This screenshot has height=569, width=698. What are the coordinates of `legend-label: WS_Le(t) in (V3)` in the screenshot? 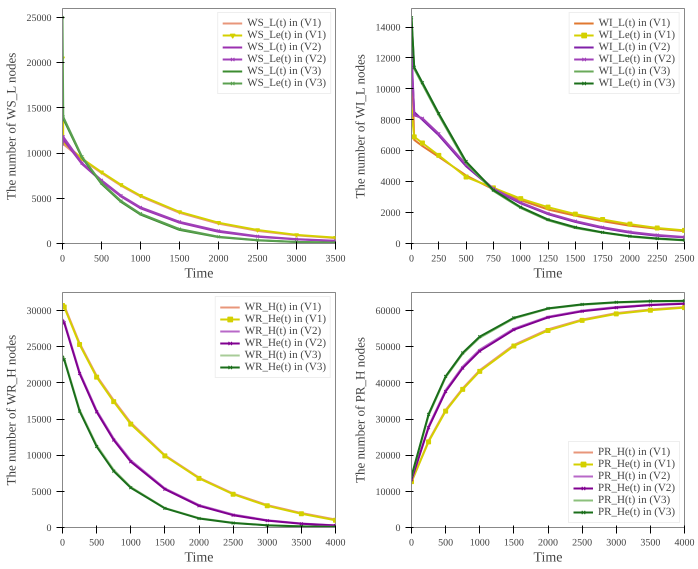 It's located at (286, 83).